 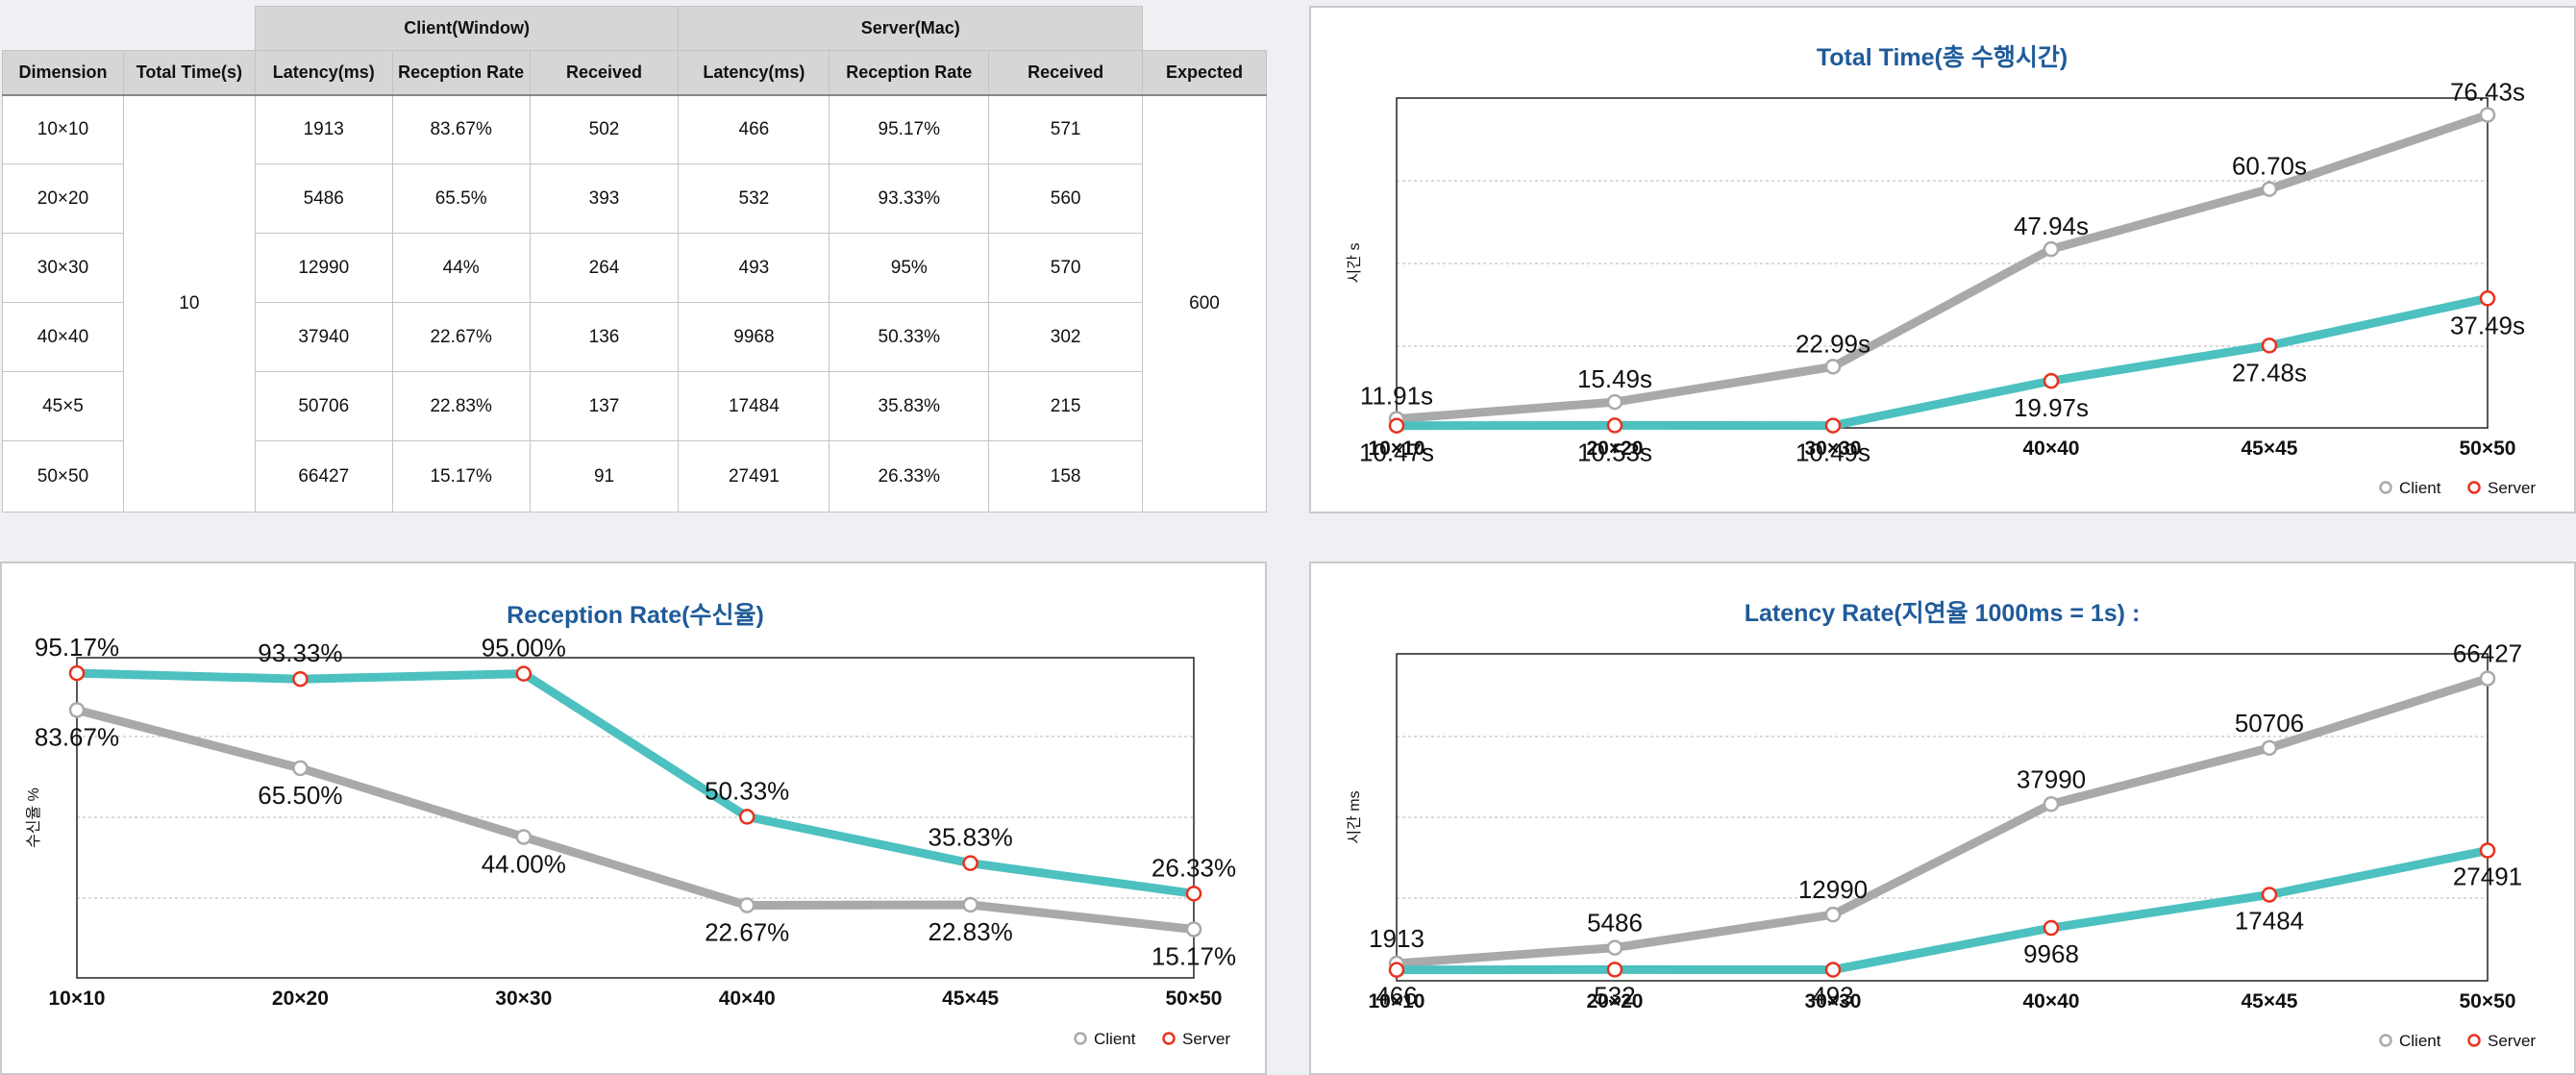 I want to click on server-data-label: 93.33%, so click(x=300, y=652).